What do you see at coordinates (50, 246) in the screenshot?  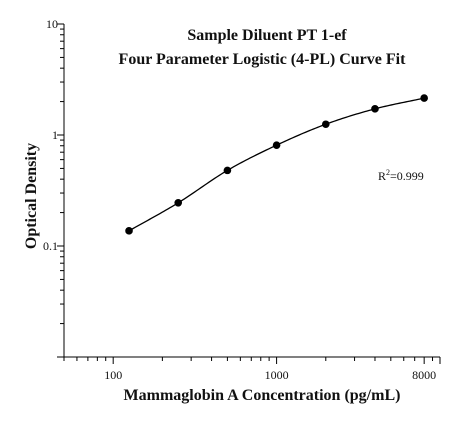 I see `y-tick-label: 0.1` at bounding box center [50, 246].